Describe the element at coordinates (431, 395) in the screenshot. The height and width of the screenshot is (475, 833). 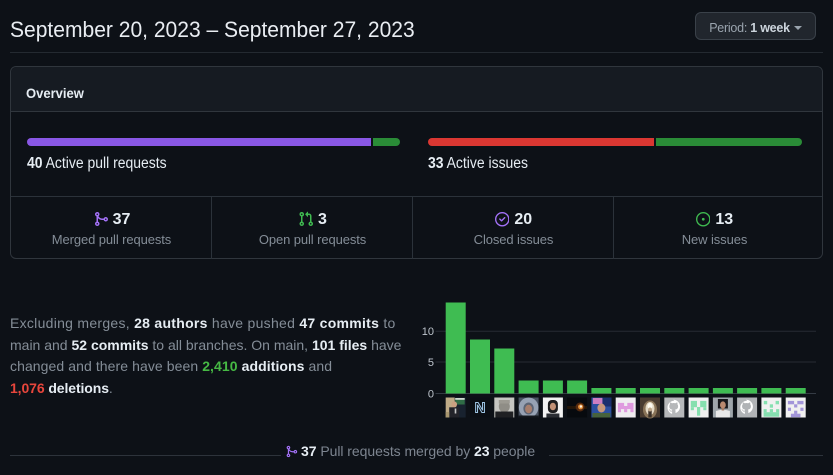
I see `svg-text: 0` at that location.